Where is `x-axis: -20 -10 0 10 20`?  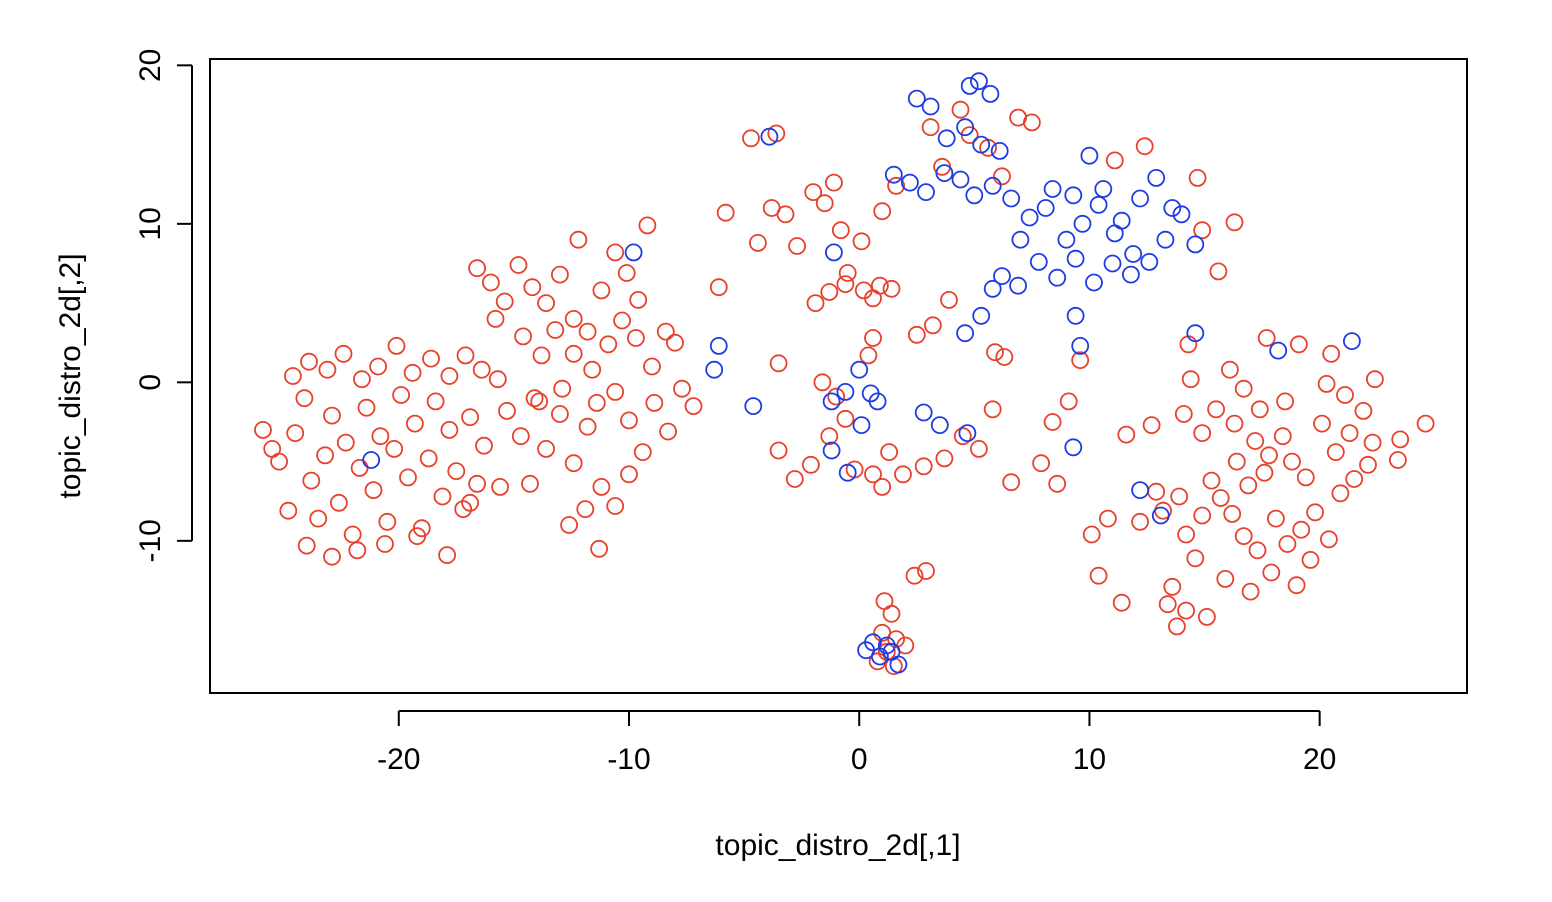 x-axis: -20 -10 0 10 20 is located at coordinates (856, 743).